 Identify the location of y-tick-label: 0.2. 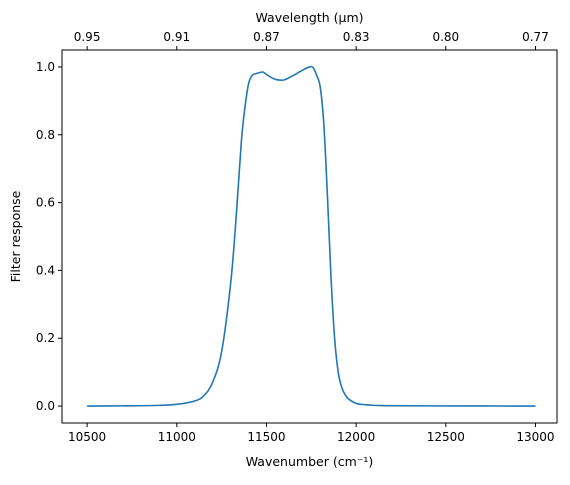
(45, 338).